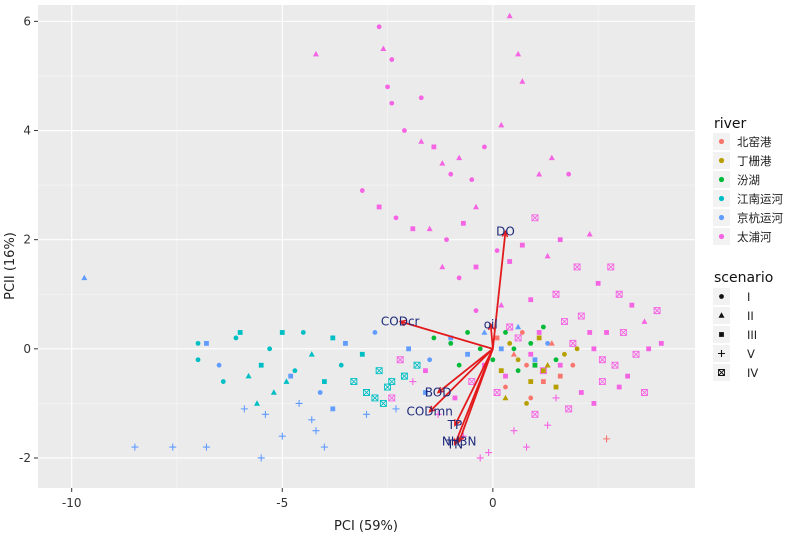  Describe the element at coordinates (748, 180) in the screenshot. I see `legend-river-label: 汾湖` at that location.